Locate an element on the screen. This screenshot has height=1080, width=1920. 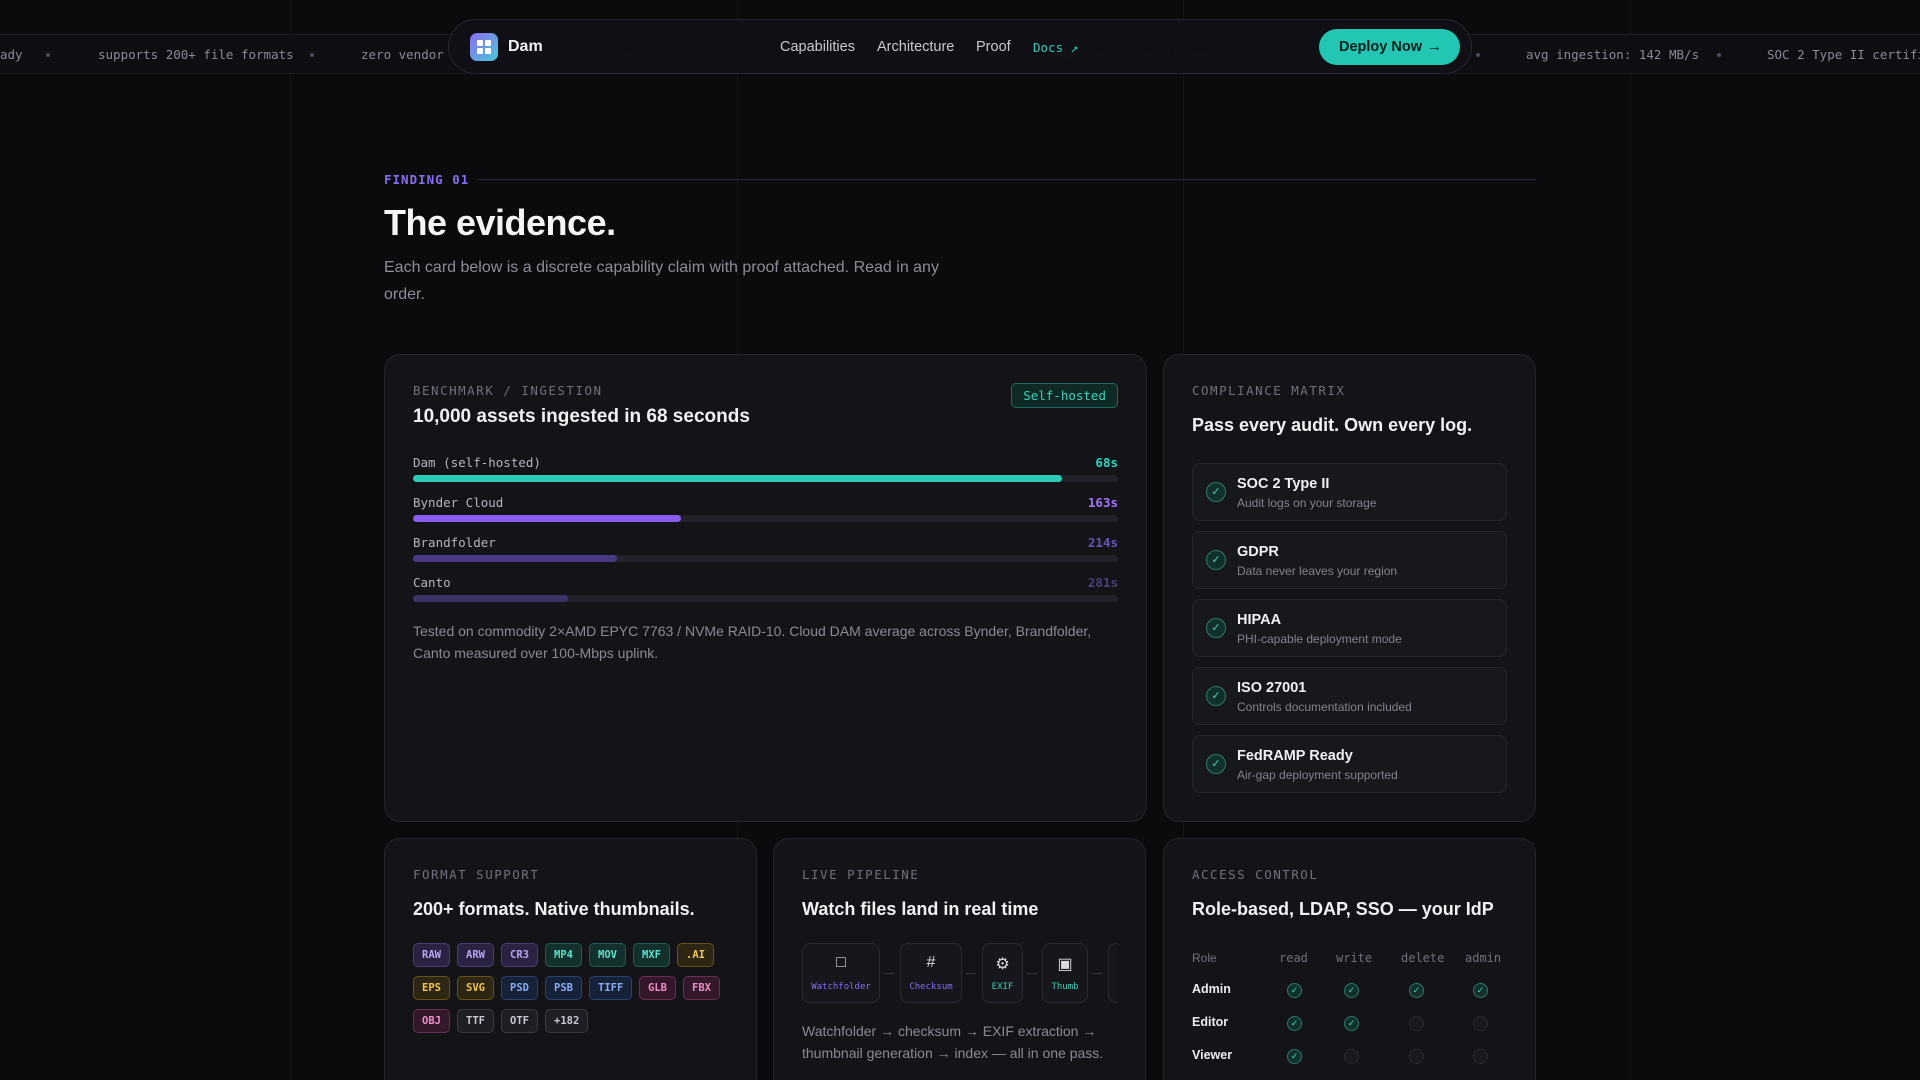
benchmark-row: Brandfolder 214s is located at coordinates (765, 552).